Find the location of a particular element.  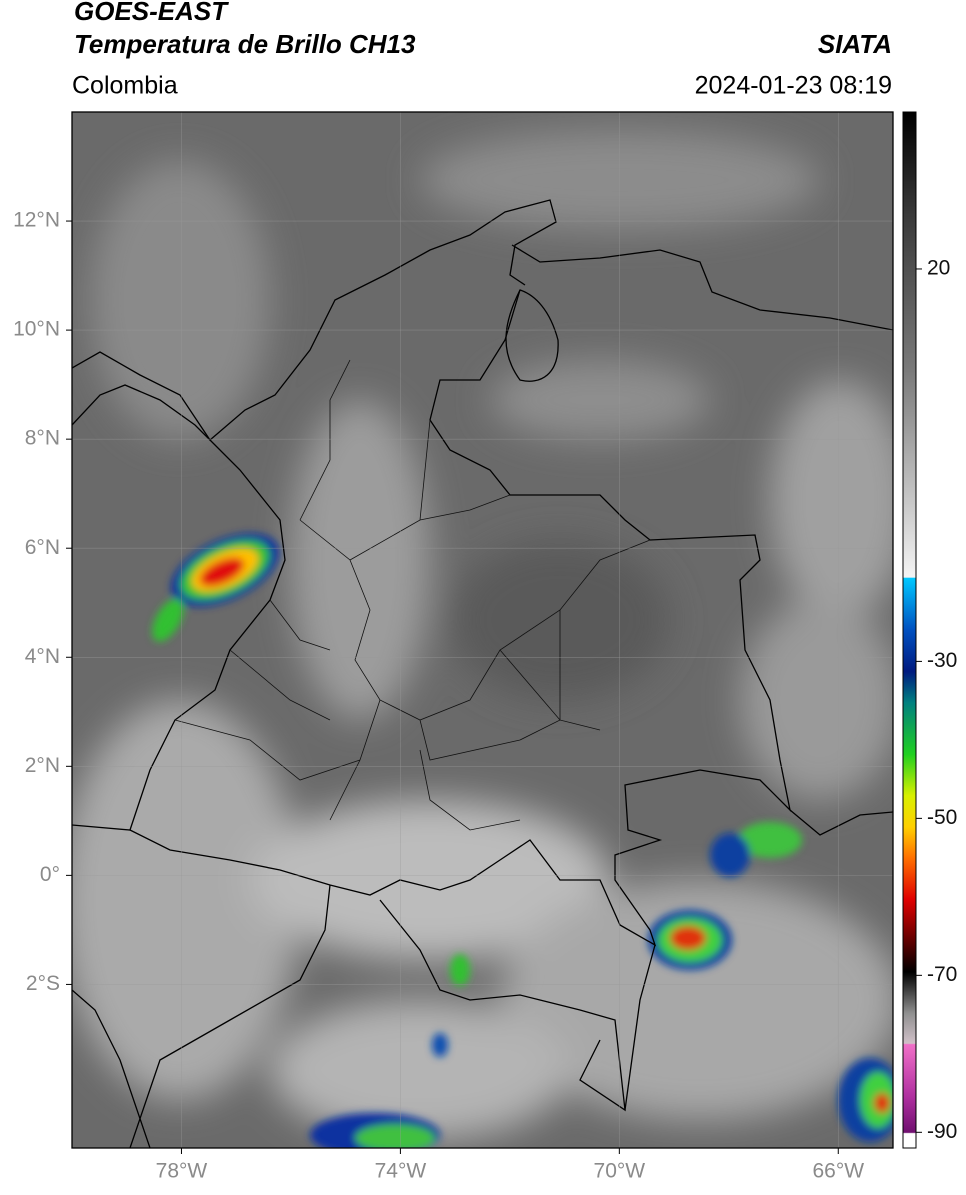

source: SIATA is located at coordinates (855, 44).